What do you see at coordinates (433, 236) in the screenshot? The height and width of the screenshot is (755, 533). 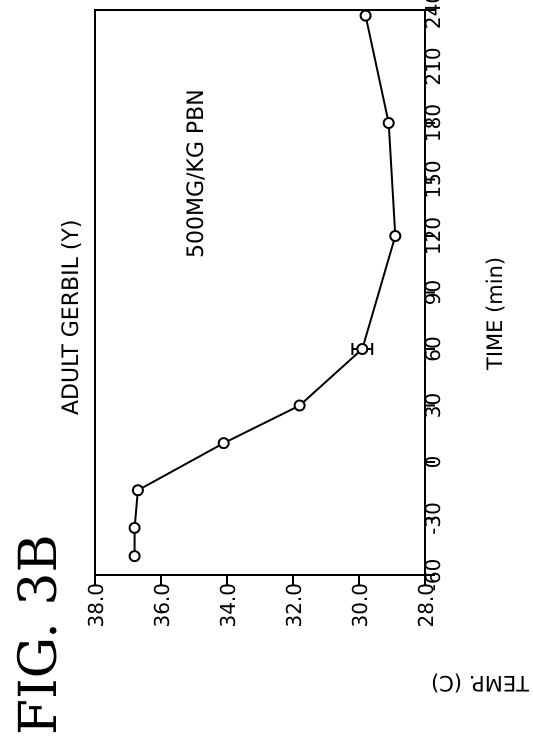 I see `x-tick-label: 120` at bounding box center [433, 236].